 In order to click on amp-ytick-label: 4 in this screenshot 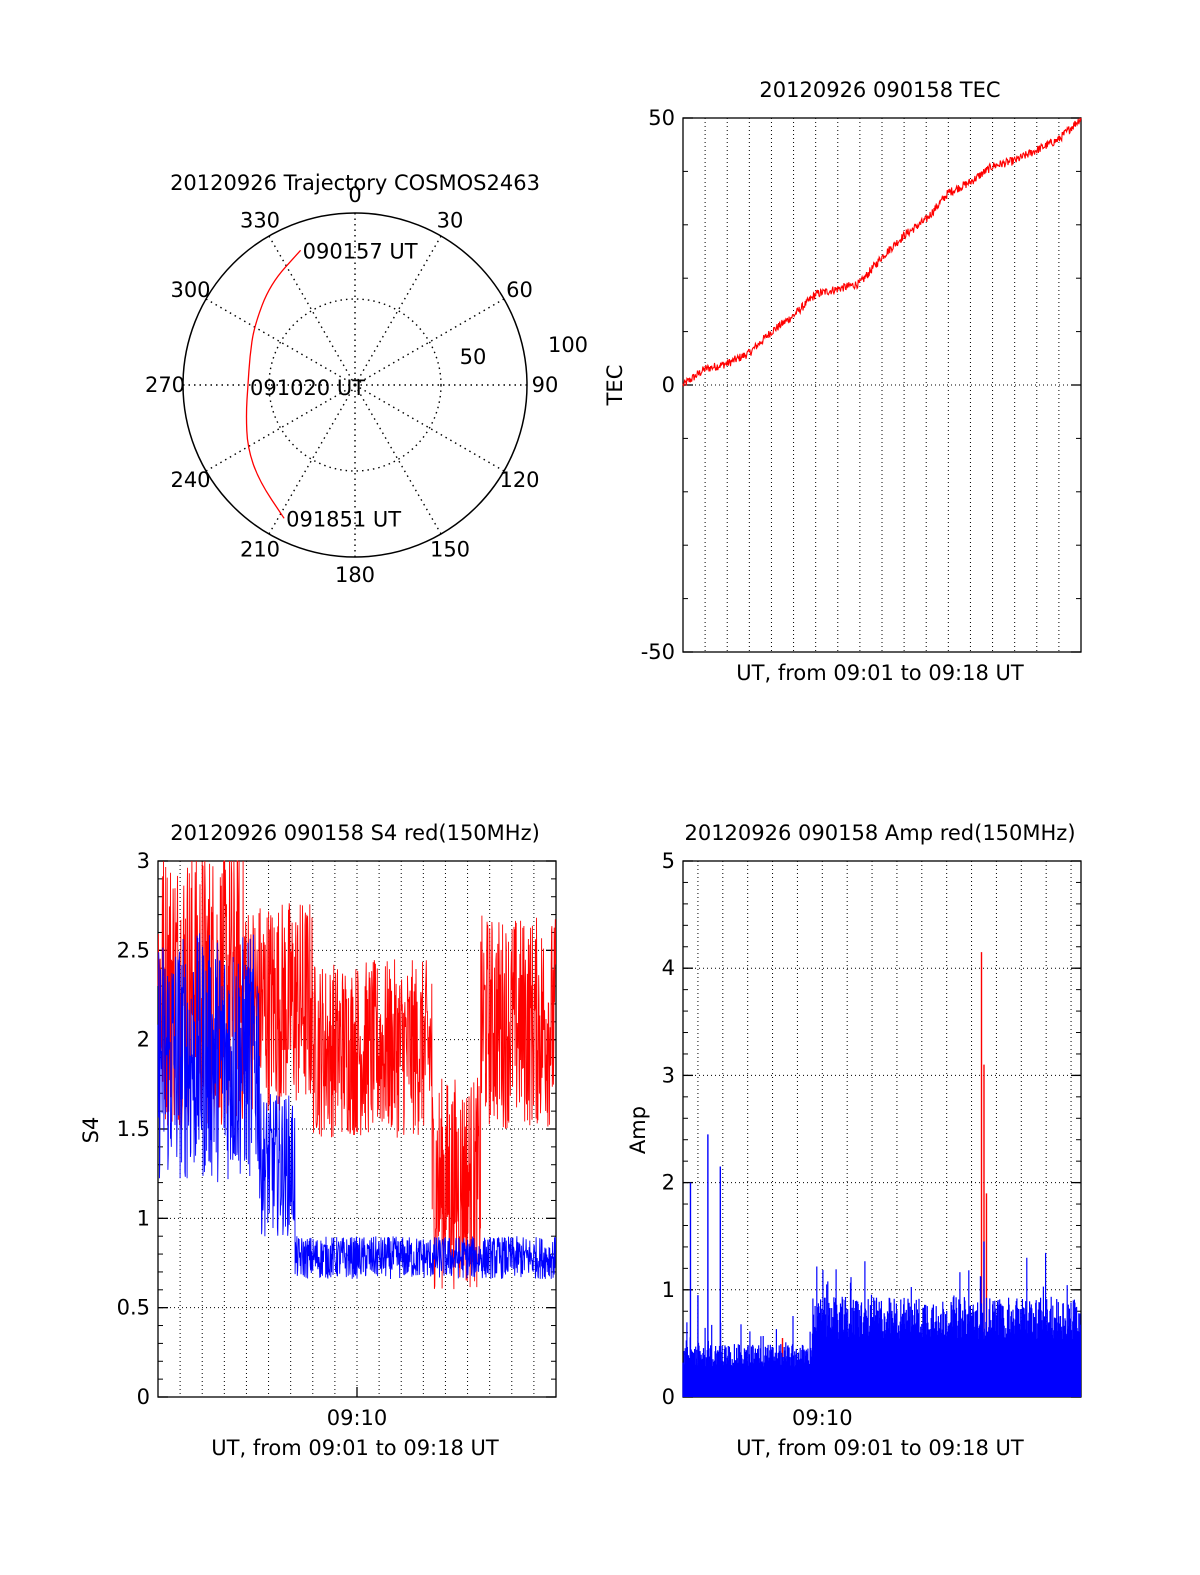, I will do `click(668, 968)`.